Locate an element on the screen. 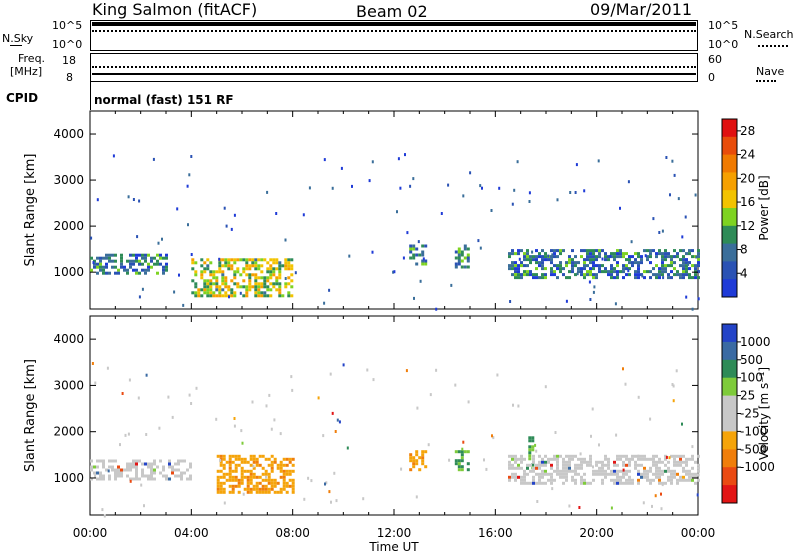  data-region is located at coordinates (462, 461).